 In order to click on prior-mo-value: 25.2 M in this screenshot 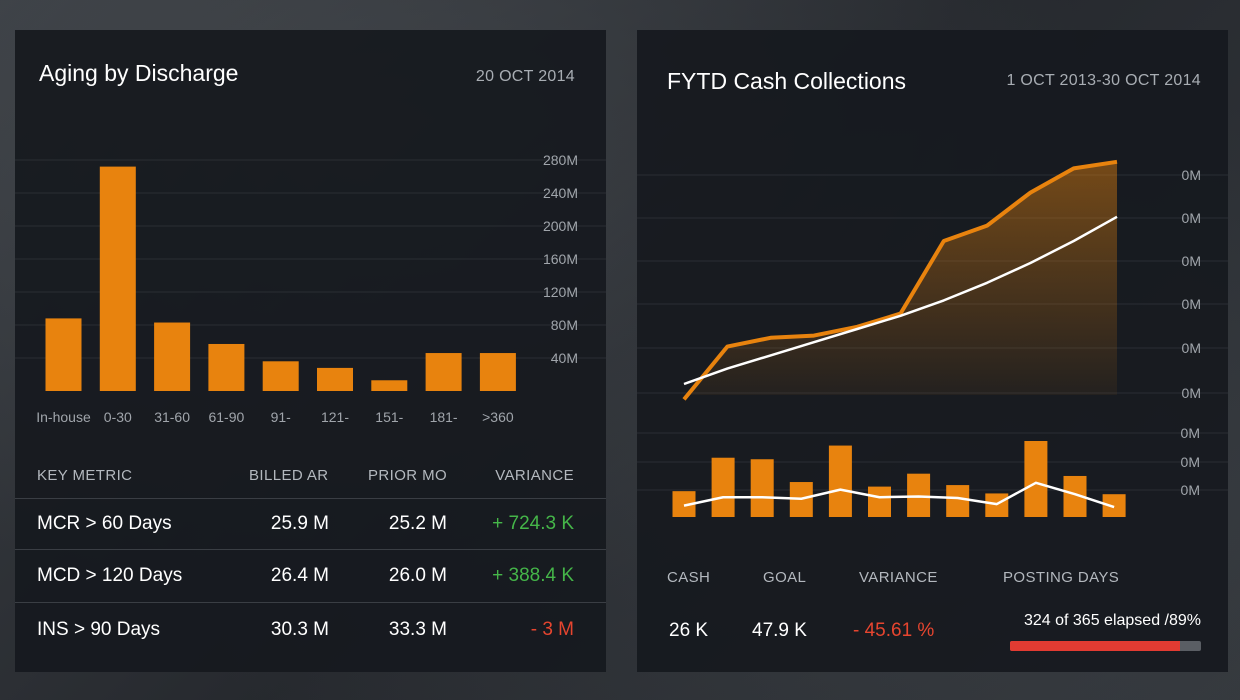, I will do `click(417, 523)`.